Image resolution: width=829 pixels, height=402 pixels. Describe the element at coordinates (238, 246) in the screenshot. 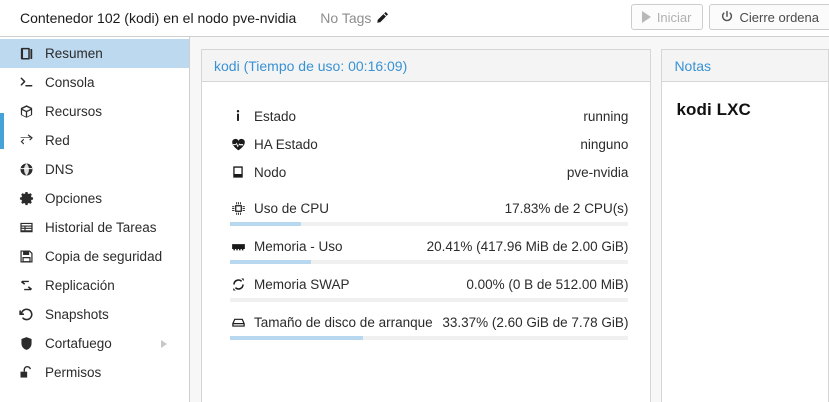

I see `ram-icon` at that location.